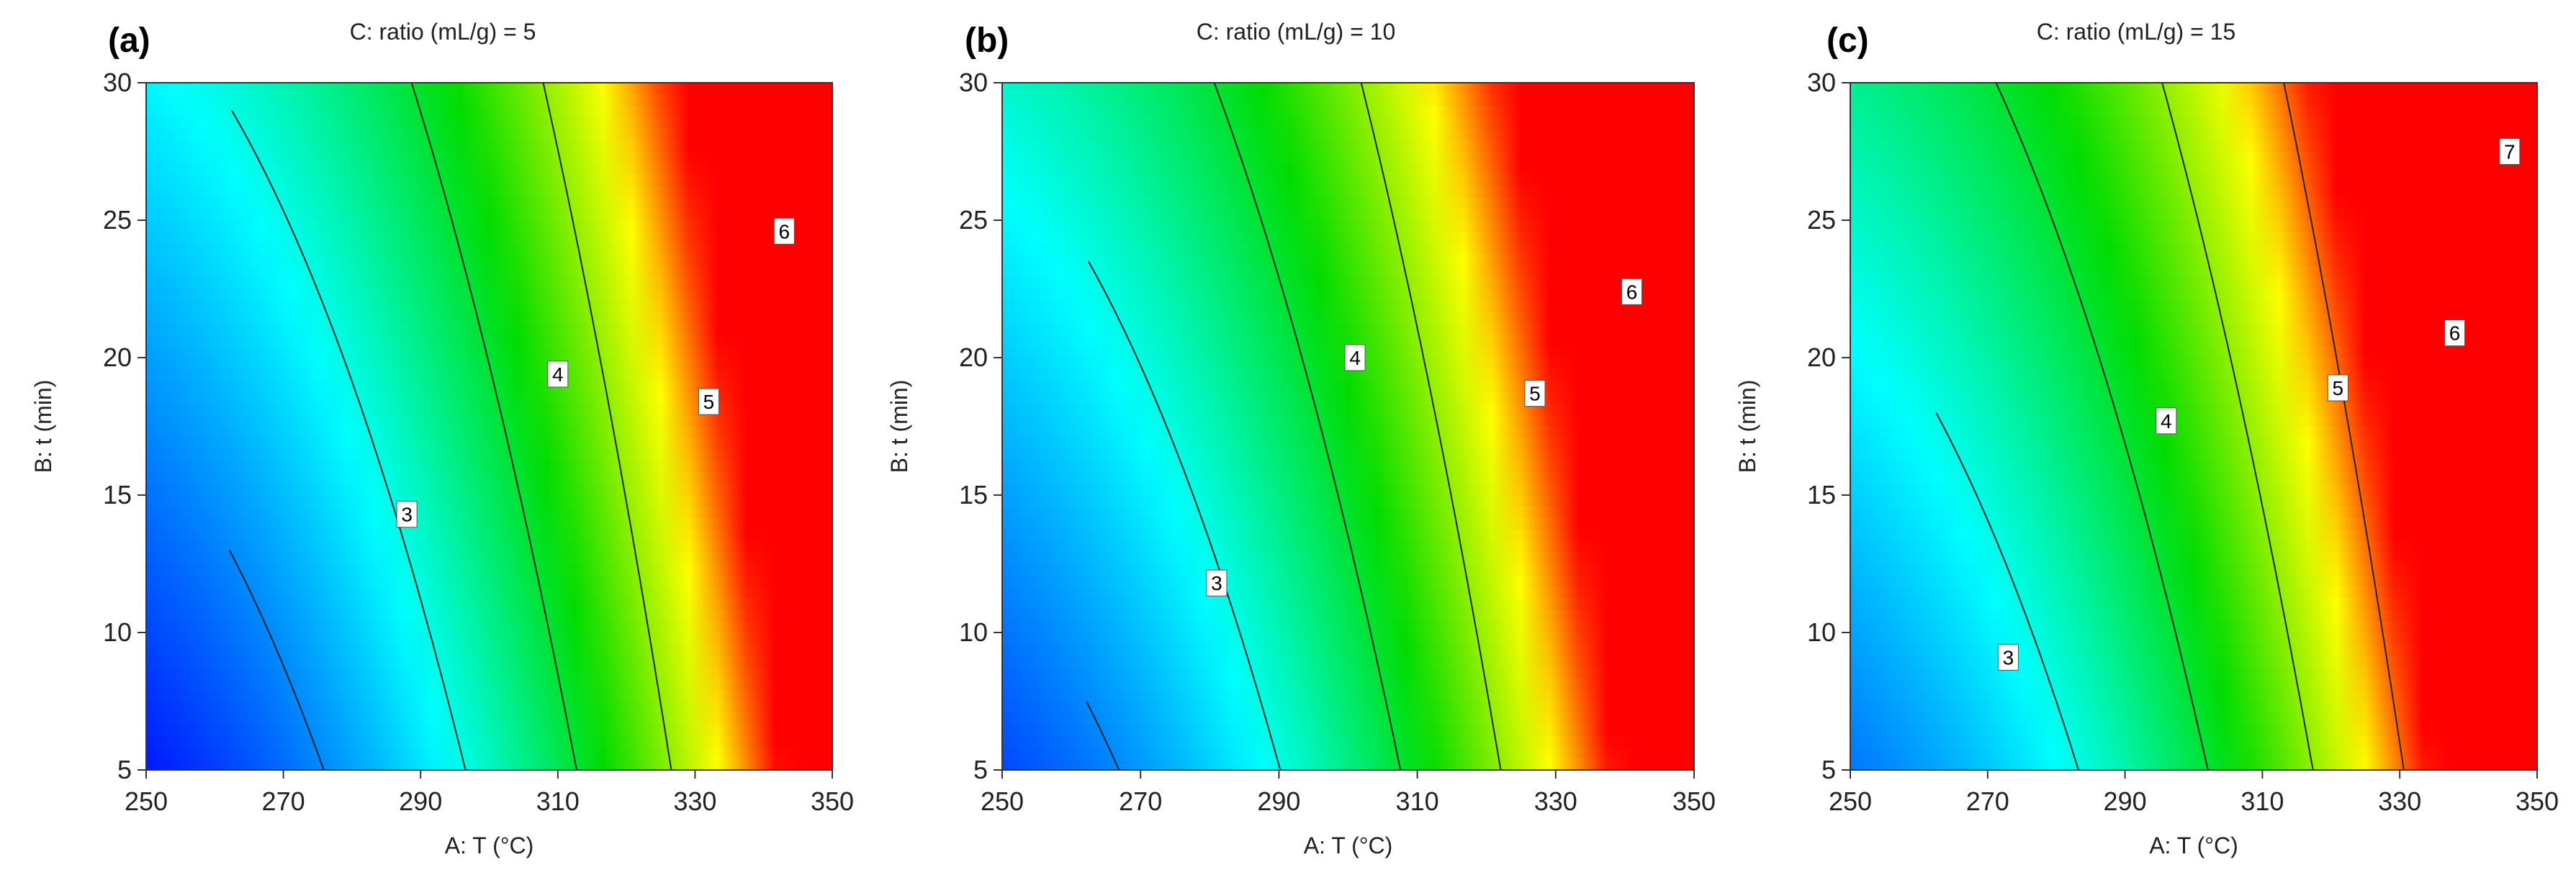 The image size is (2576, 893). Describe the element at coordinates (1850, 801) in the screenshot. I see `x-tick-label: 250` at that location.